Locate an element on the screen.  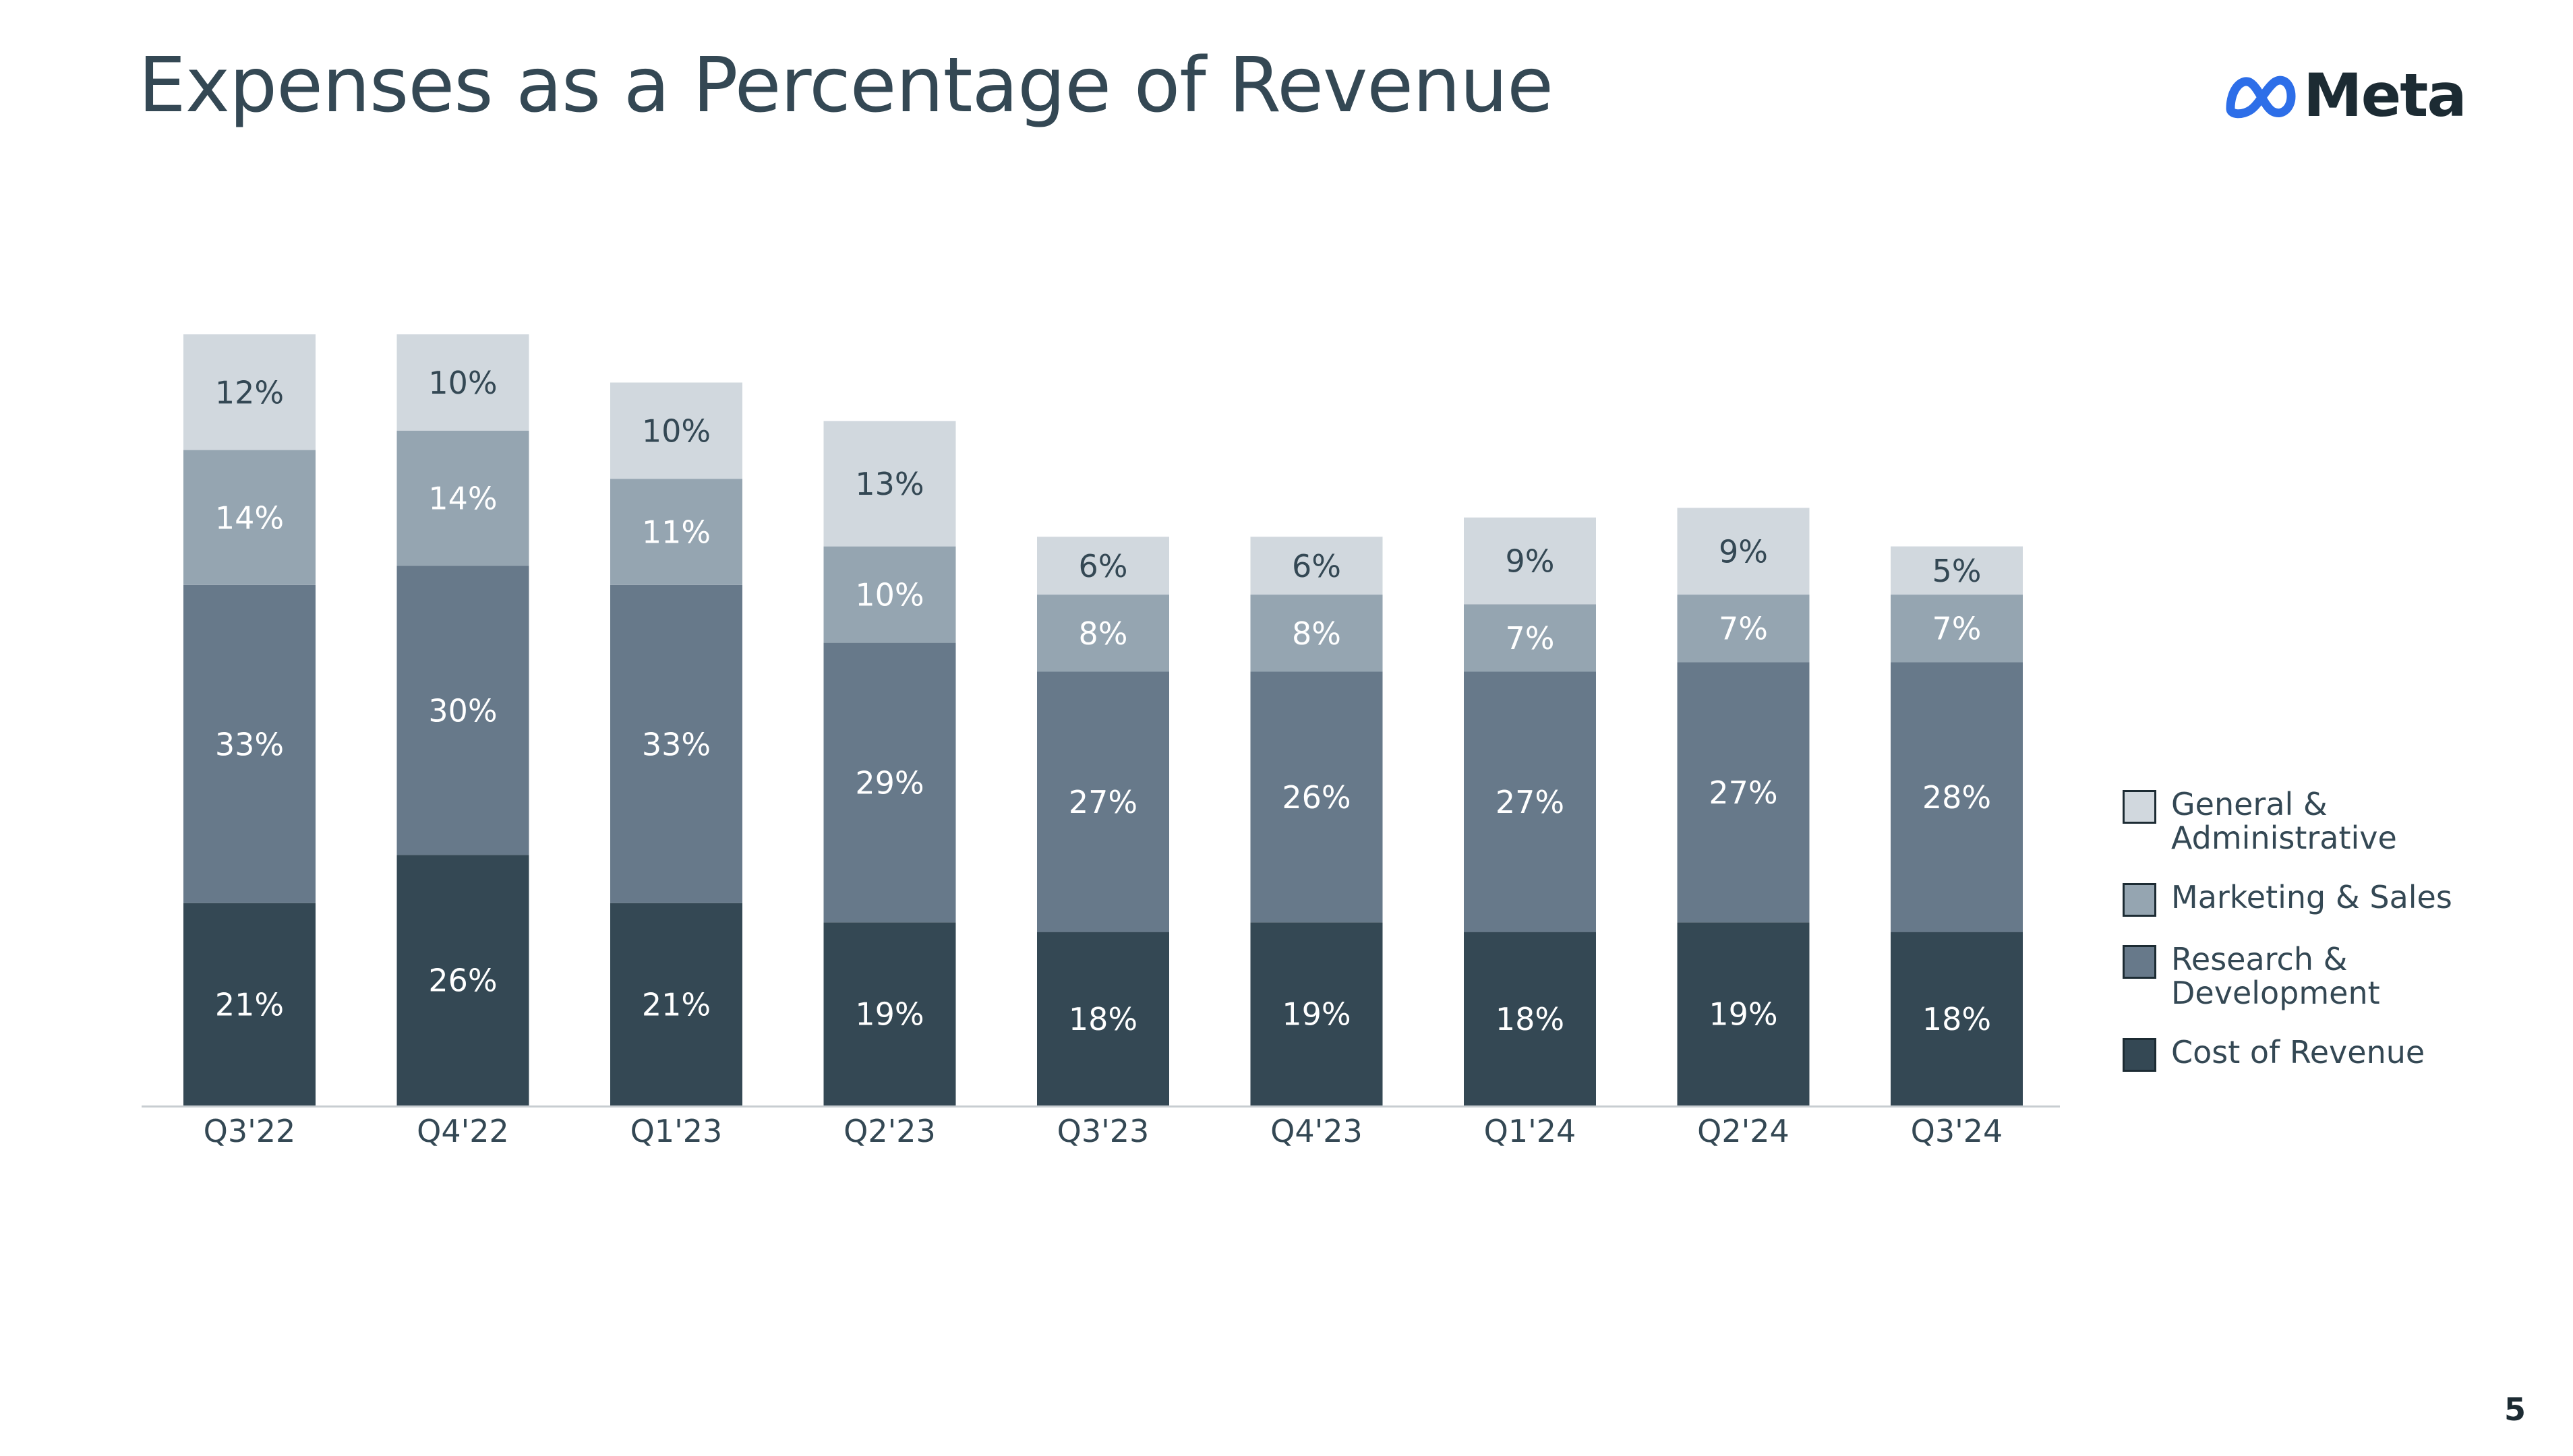
legend-label: General & Administrative is located at coordinates (2284, 821).